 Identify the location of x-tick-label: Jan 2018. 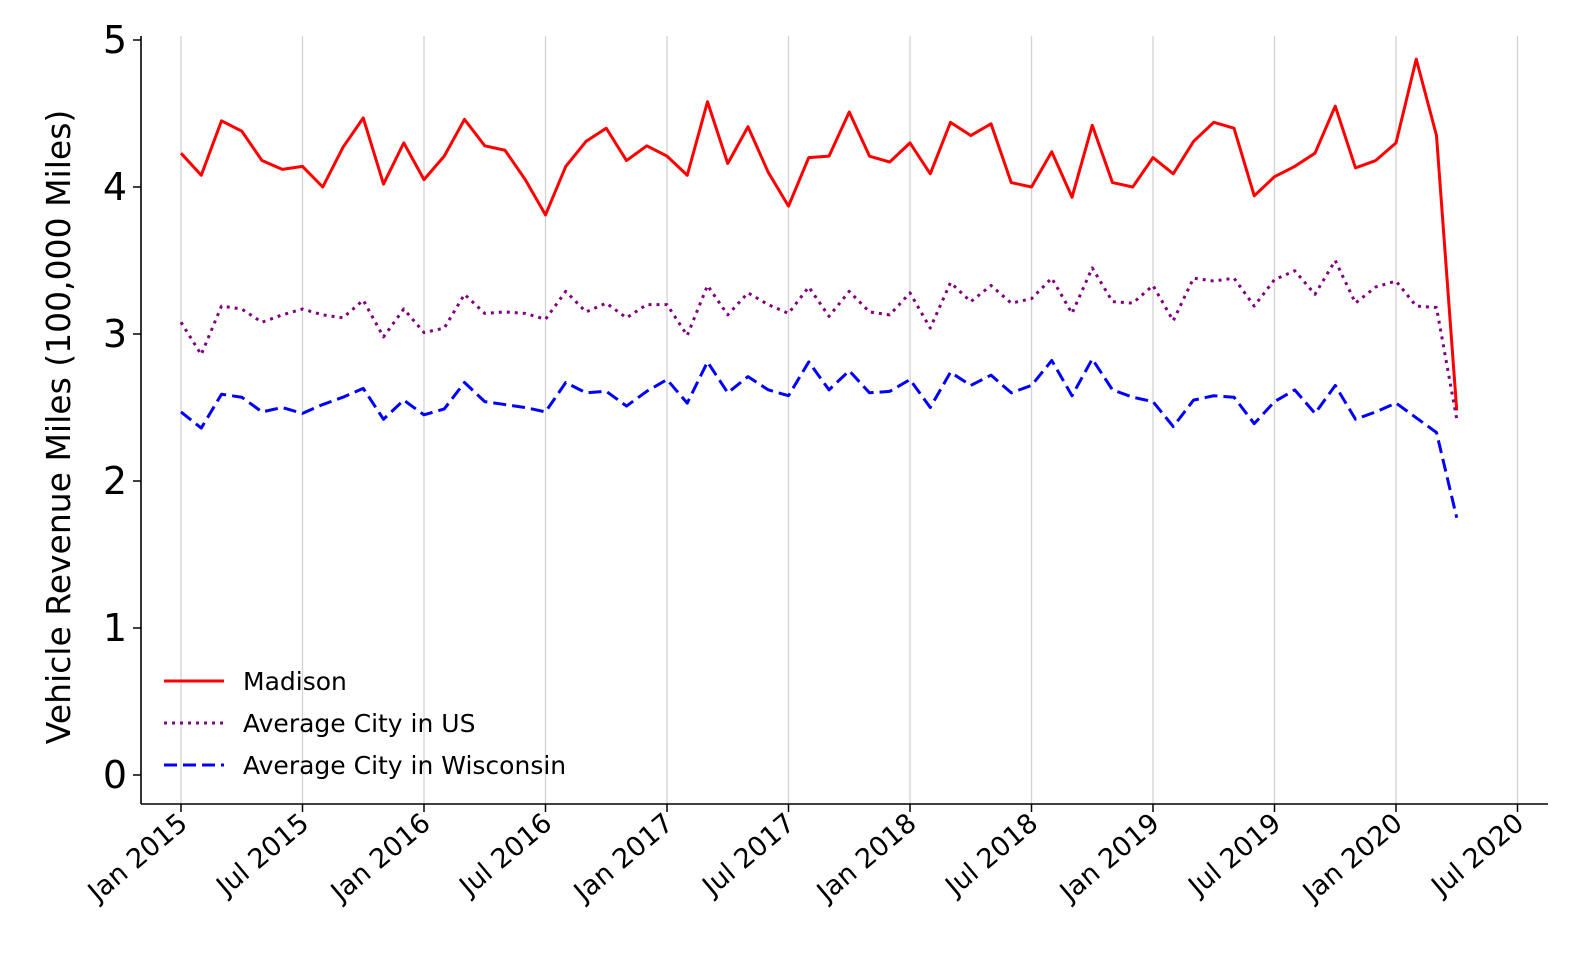
(866, 858).